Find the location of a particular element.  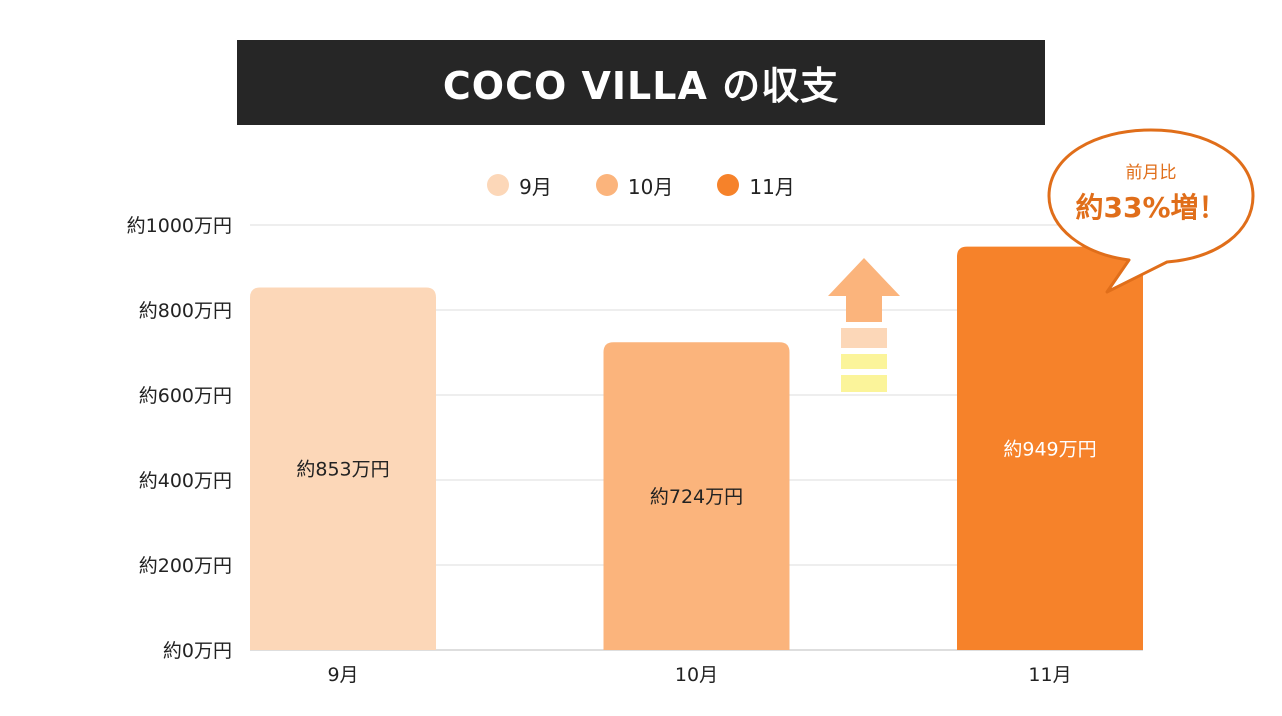

y-tick-label: 約0万円 is located at coordinates (197, 651).